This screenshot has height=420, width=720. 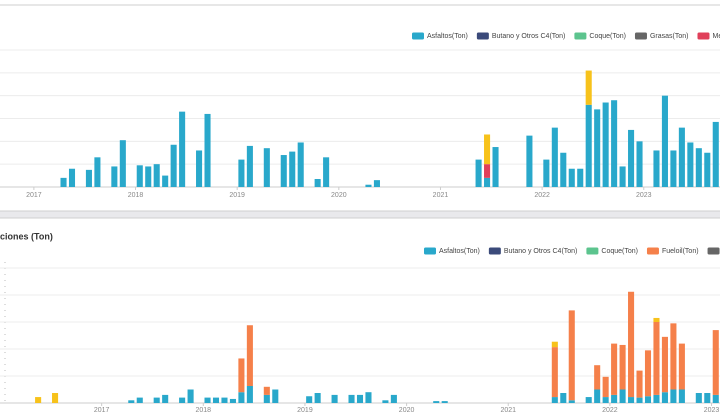 What do you see at coordinates (541, 251) in the screenshot?
I see `legend-label: Butano y Otros C4(Ton)` at bounding box center [541, 251].